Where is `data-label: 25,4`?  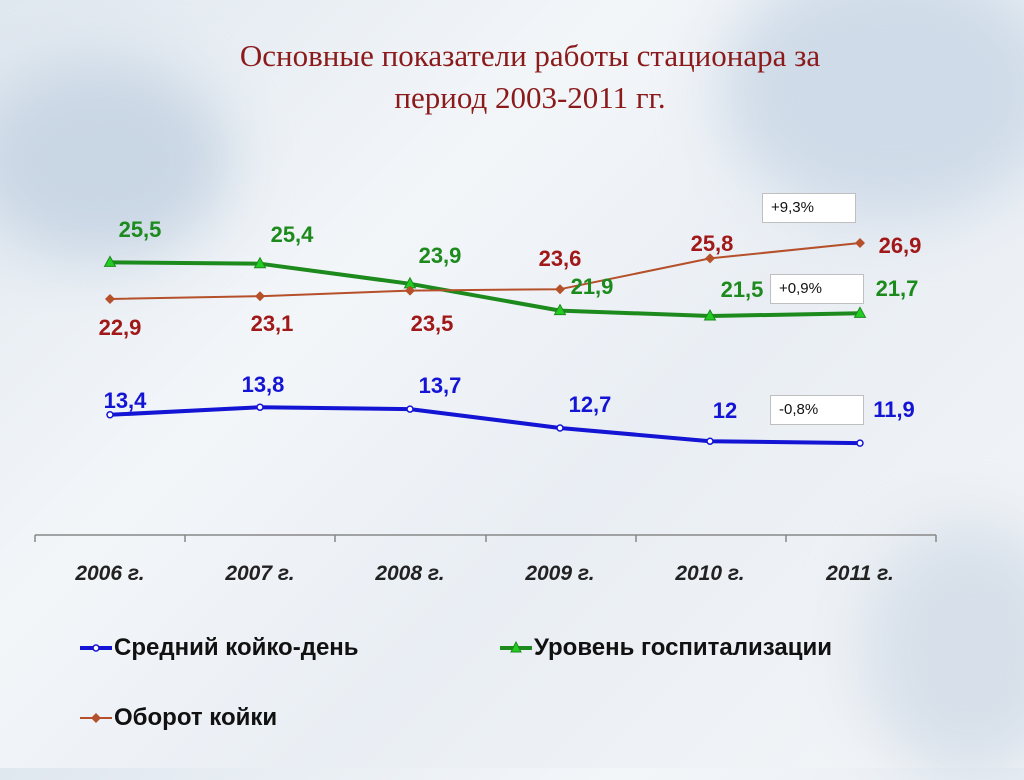
data-label: 25,4 is located at coordinates (293, 234).